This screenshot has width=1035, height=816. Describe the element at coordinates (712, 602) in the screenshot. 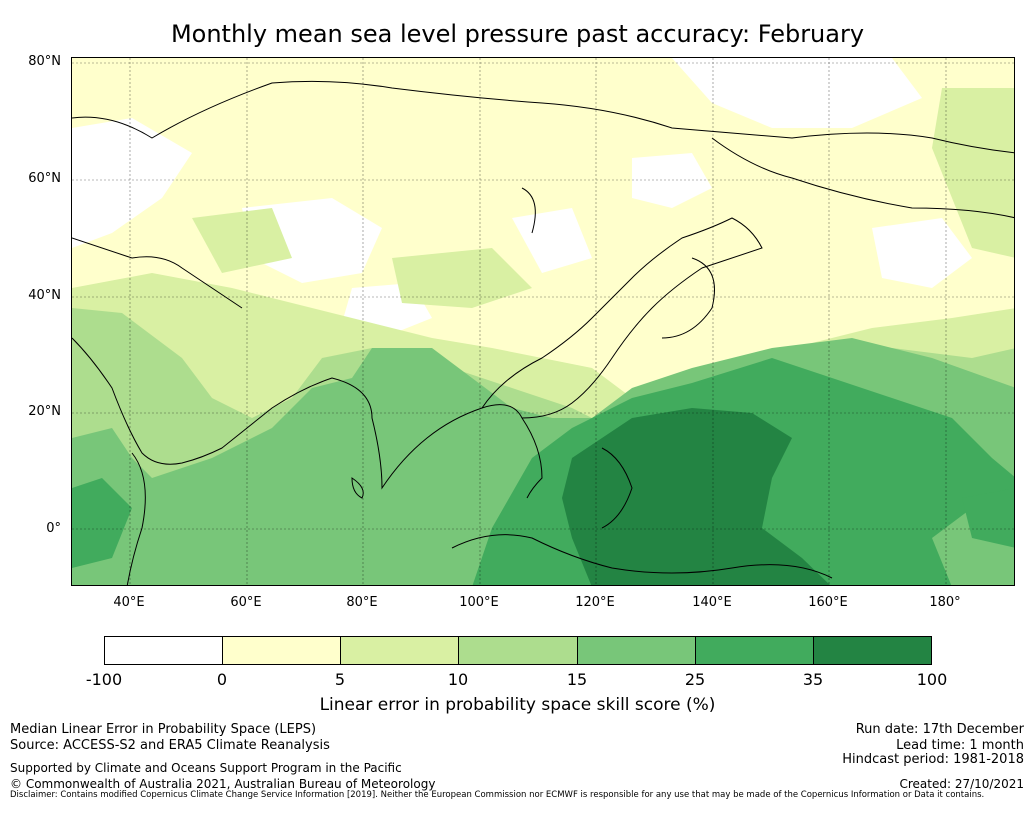

I see `lon-label-140e: 140°E` at that location.